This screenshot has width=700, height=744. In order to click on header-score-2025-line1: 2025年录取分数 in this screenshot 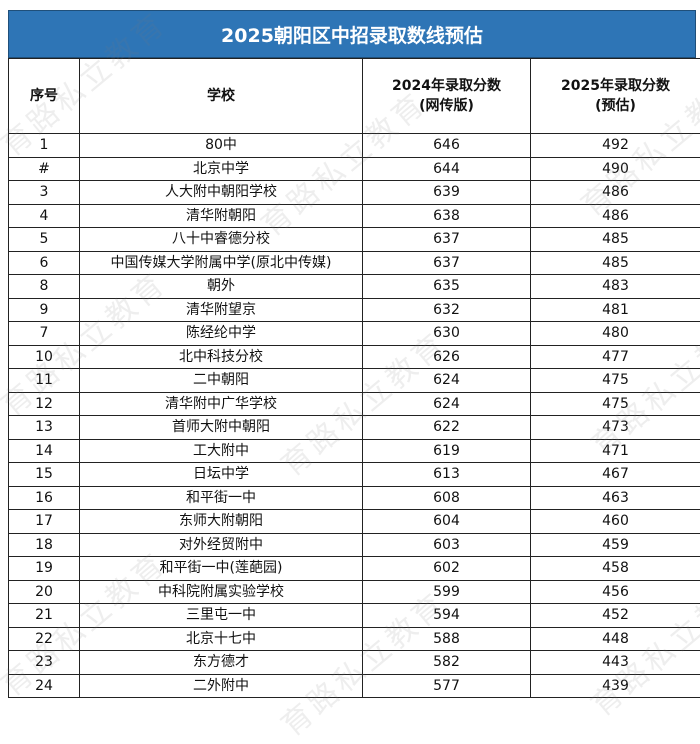, I will do `click(615, 86)`.